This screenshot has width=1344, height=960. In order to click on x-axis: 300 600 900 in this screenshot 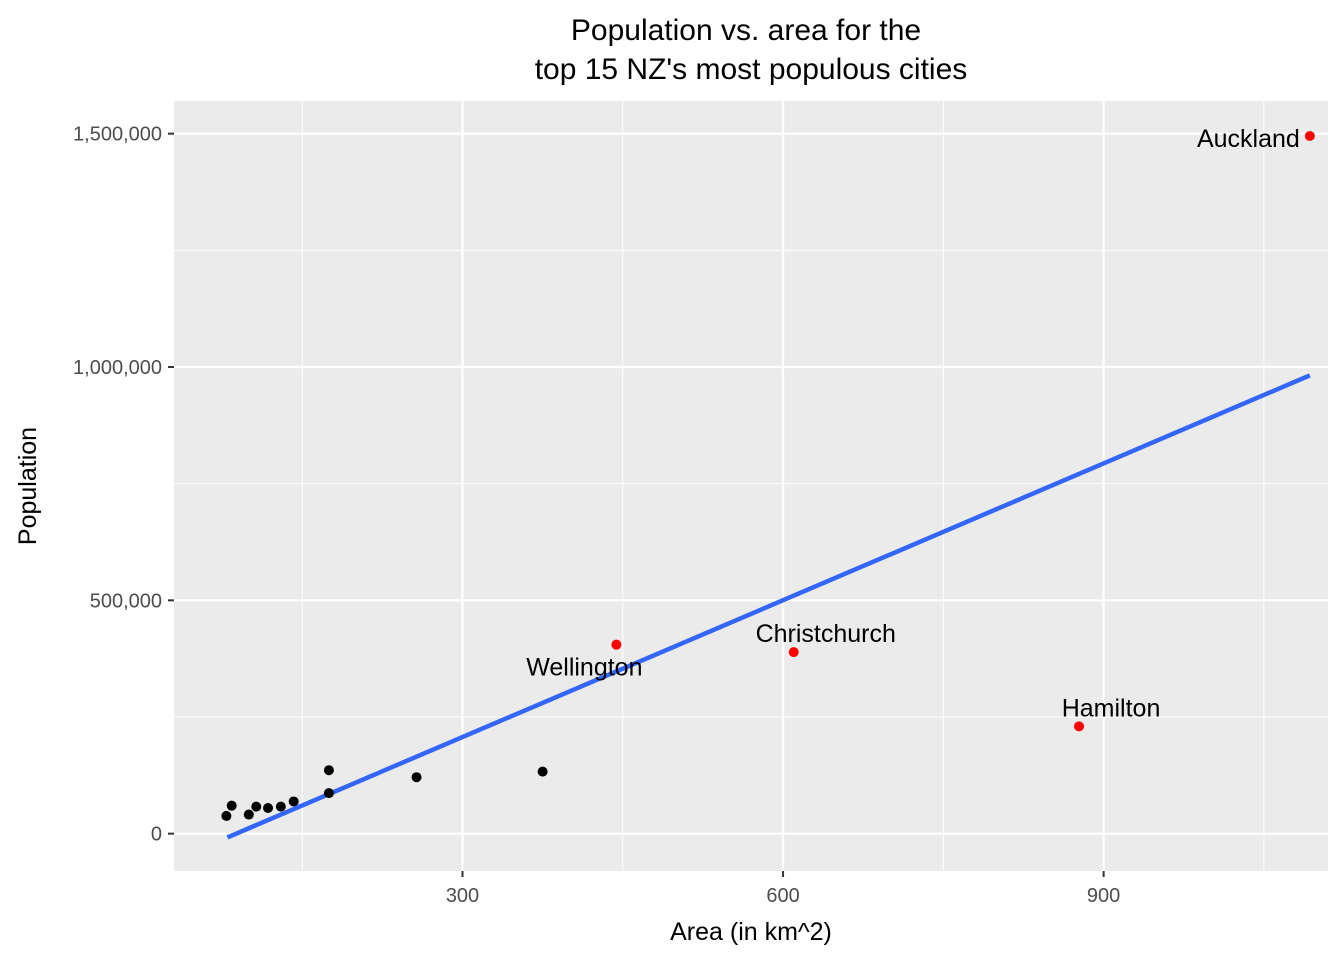, I will do `click(783, 889)`.